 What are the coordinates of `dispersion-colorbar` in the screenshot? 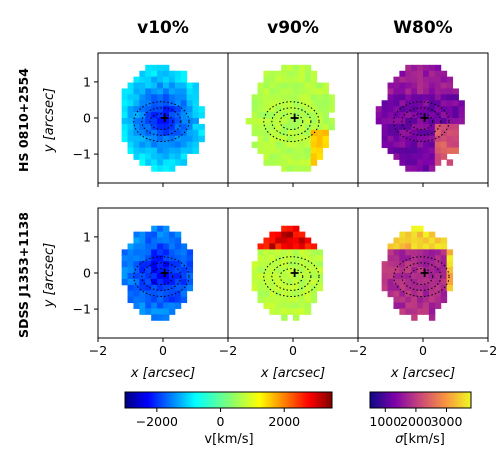 It's located at (420, 400).